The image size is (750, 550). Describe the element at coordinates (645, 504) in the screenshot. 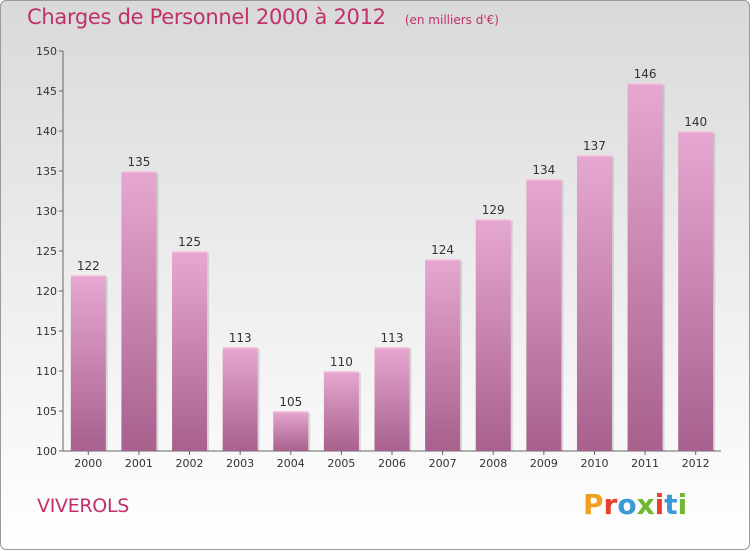

I see `logo-letter: x` at that location.